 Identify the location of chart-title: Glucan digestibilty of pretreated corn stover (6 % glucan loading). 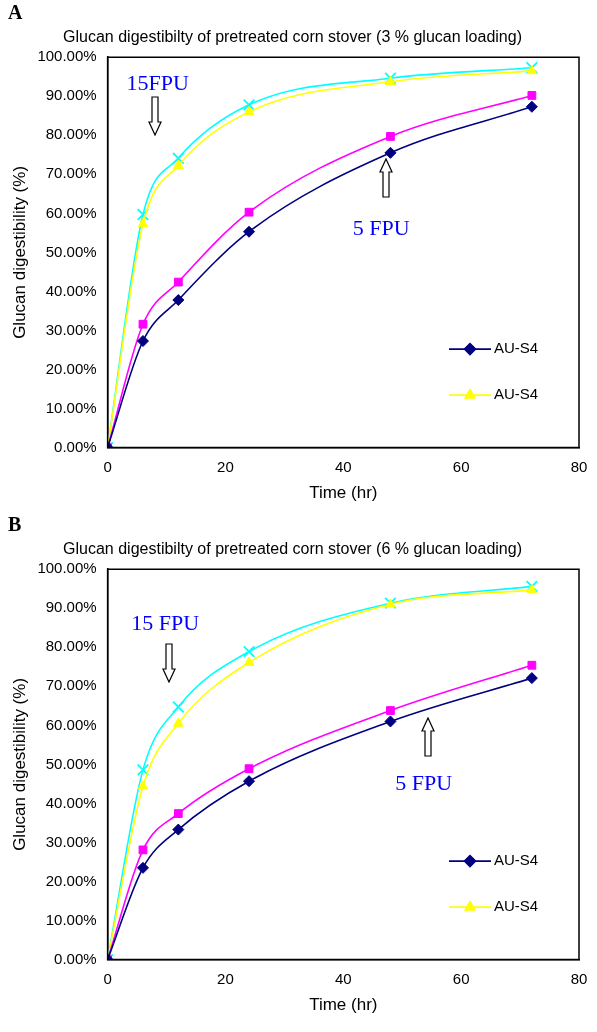
(292, 549).